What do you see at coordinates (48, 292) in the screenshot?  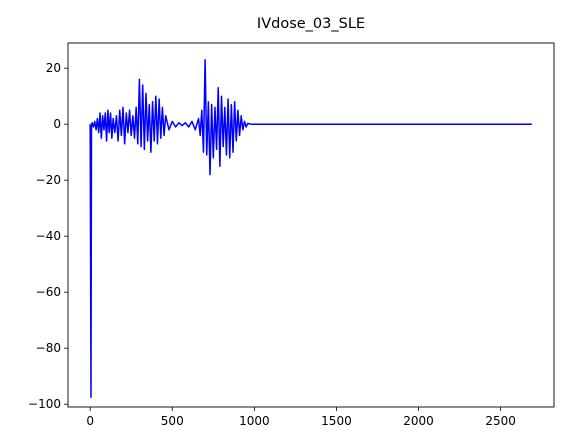 I see `y-tick-label: −60` at bounding box center [48, 292].